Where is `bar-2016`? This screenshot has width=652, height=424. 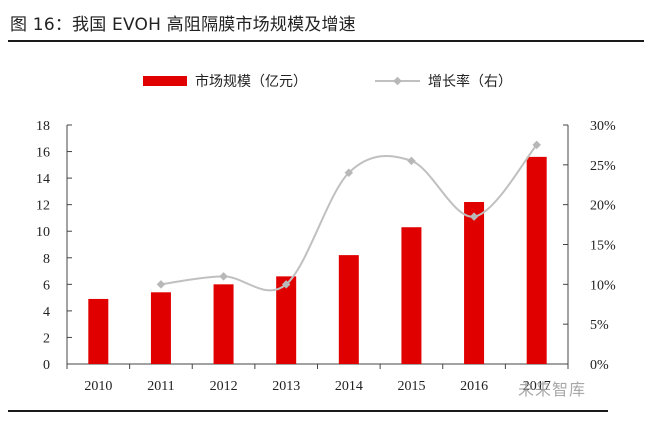
bar-2016 is located at coordinates (474, 283).